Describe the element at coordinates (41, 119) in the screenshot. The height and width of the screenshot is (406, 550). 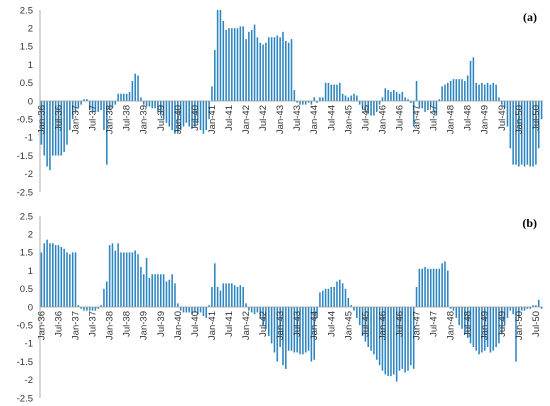
I see `x-tick-label: Jan-36` at that location.